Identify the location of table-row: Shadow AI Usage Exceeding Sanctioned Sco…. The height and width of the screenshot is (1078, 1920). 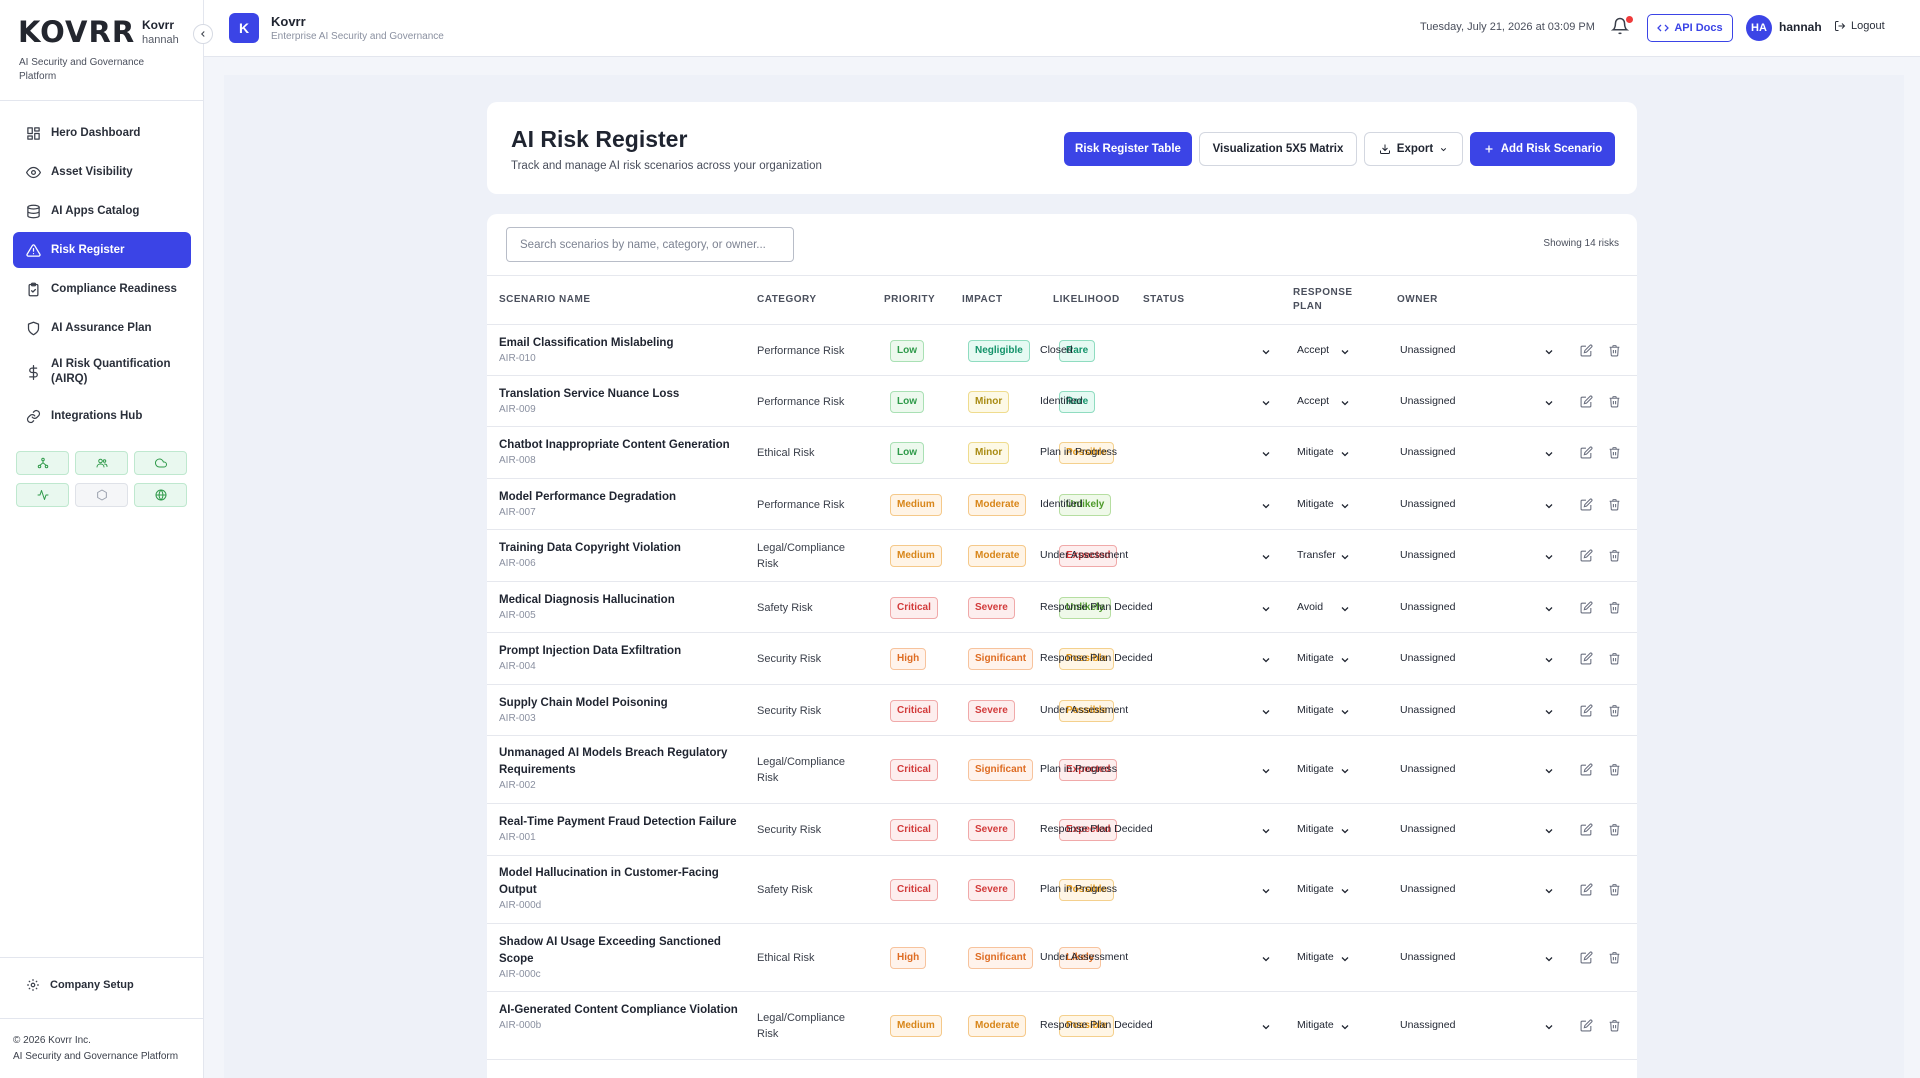
(1062, 958).